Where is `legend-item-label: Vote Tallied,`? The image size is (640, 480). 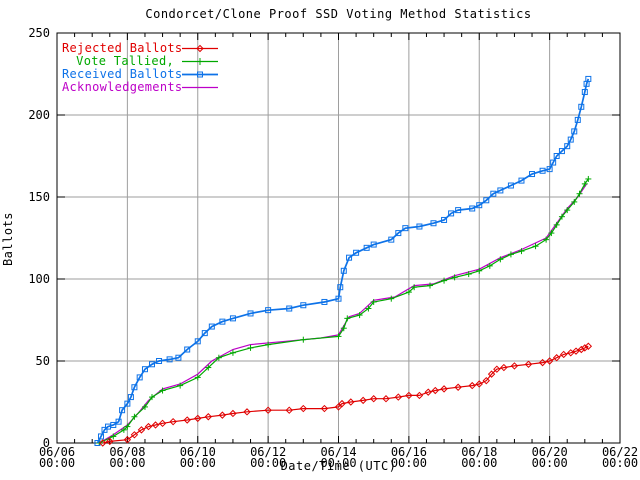 legend-item-label: Vote Tallied, is located at coordinates (125, 61).